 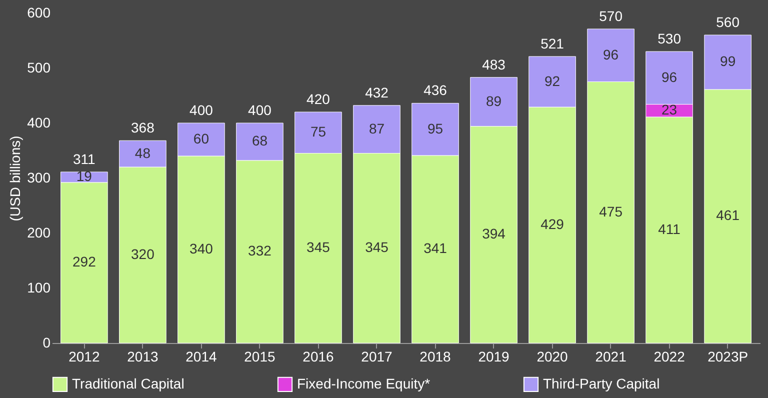 I want to click on data-label: 23, so click(x=670, y=110).